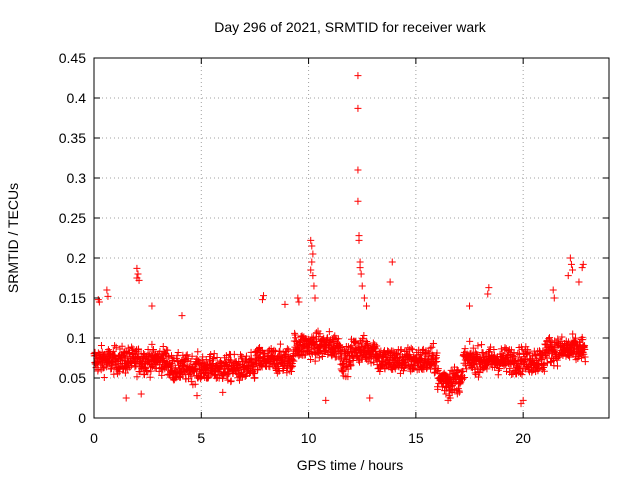  Describe the element at coordinates (309, 438) in the screenshot. I see `x-tick-label: 10` at that location.